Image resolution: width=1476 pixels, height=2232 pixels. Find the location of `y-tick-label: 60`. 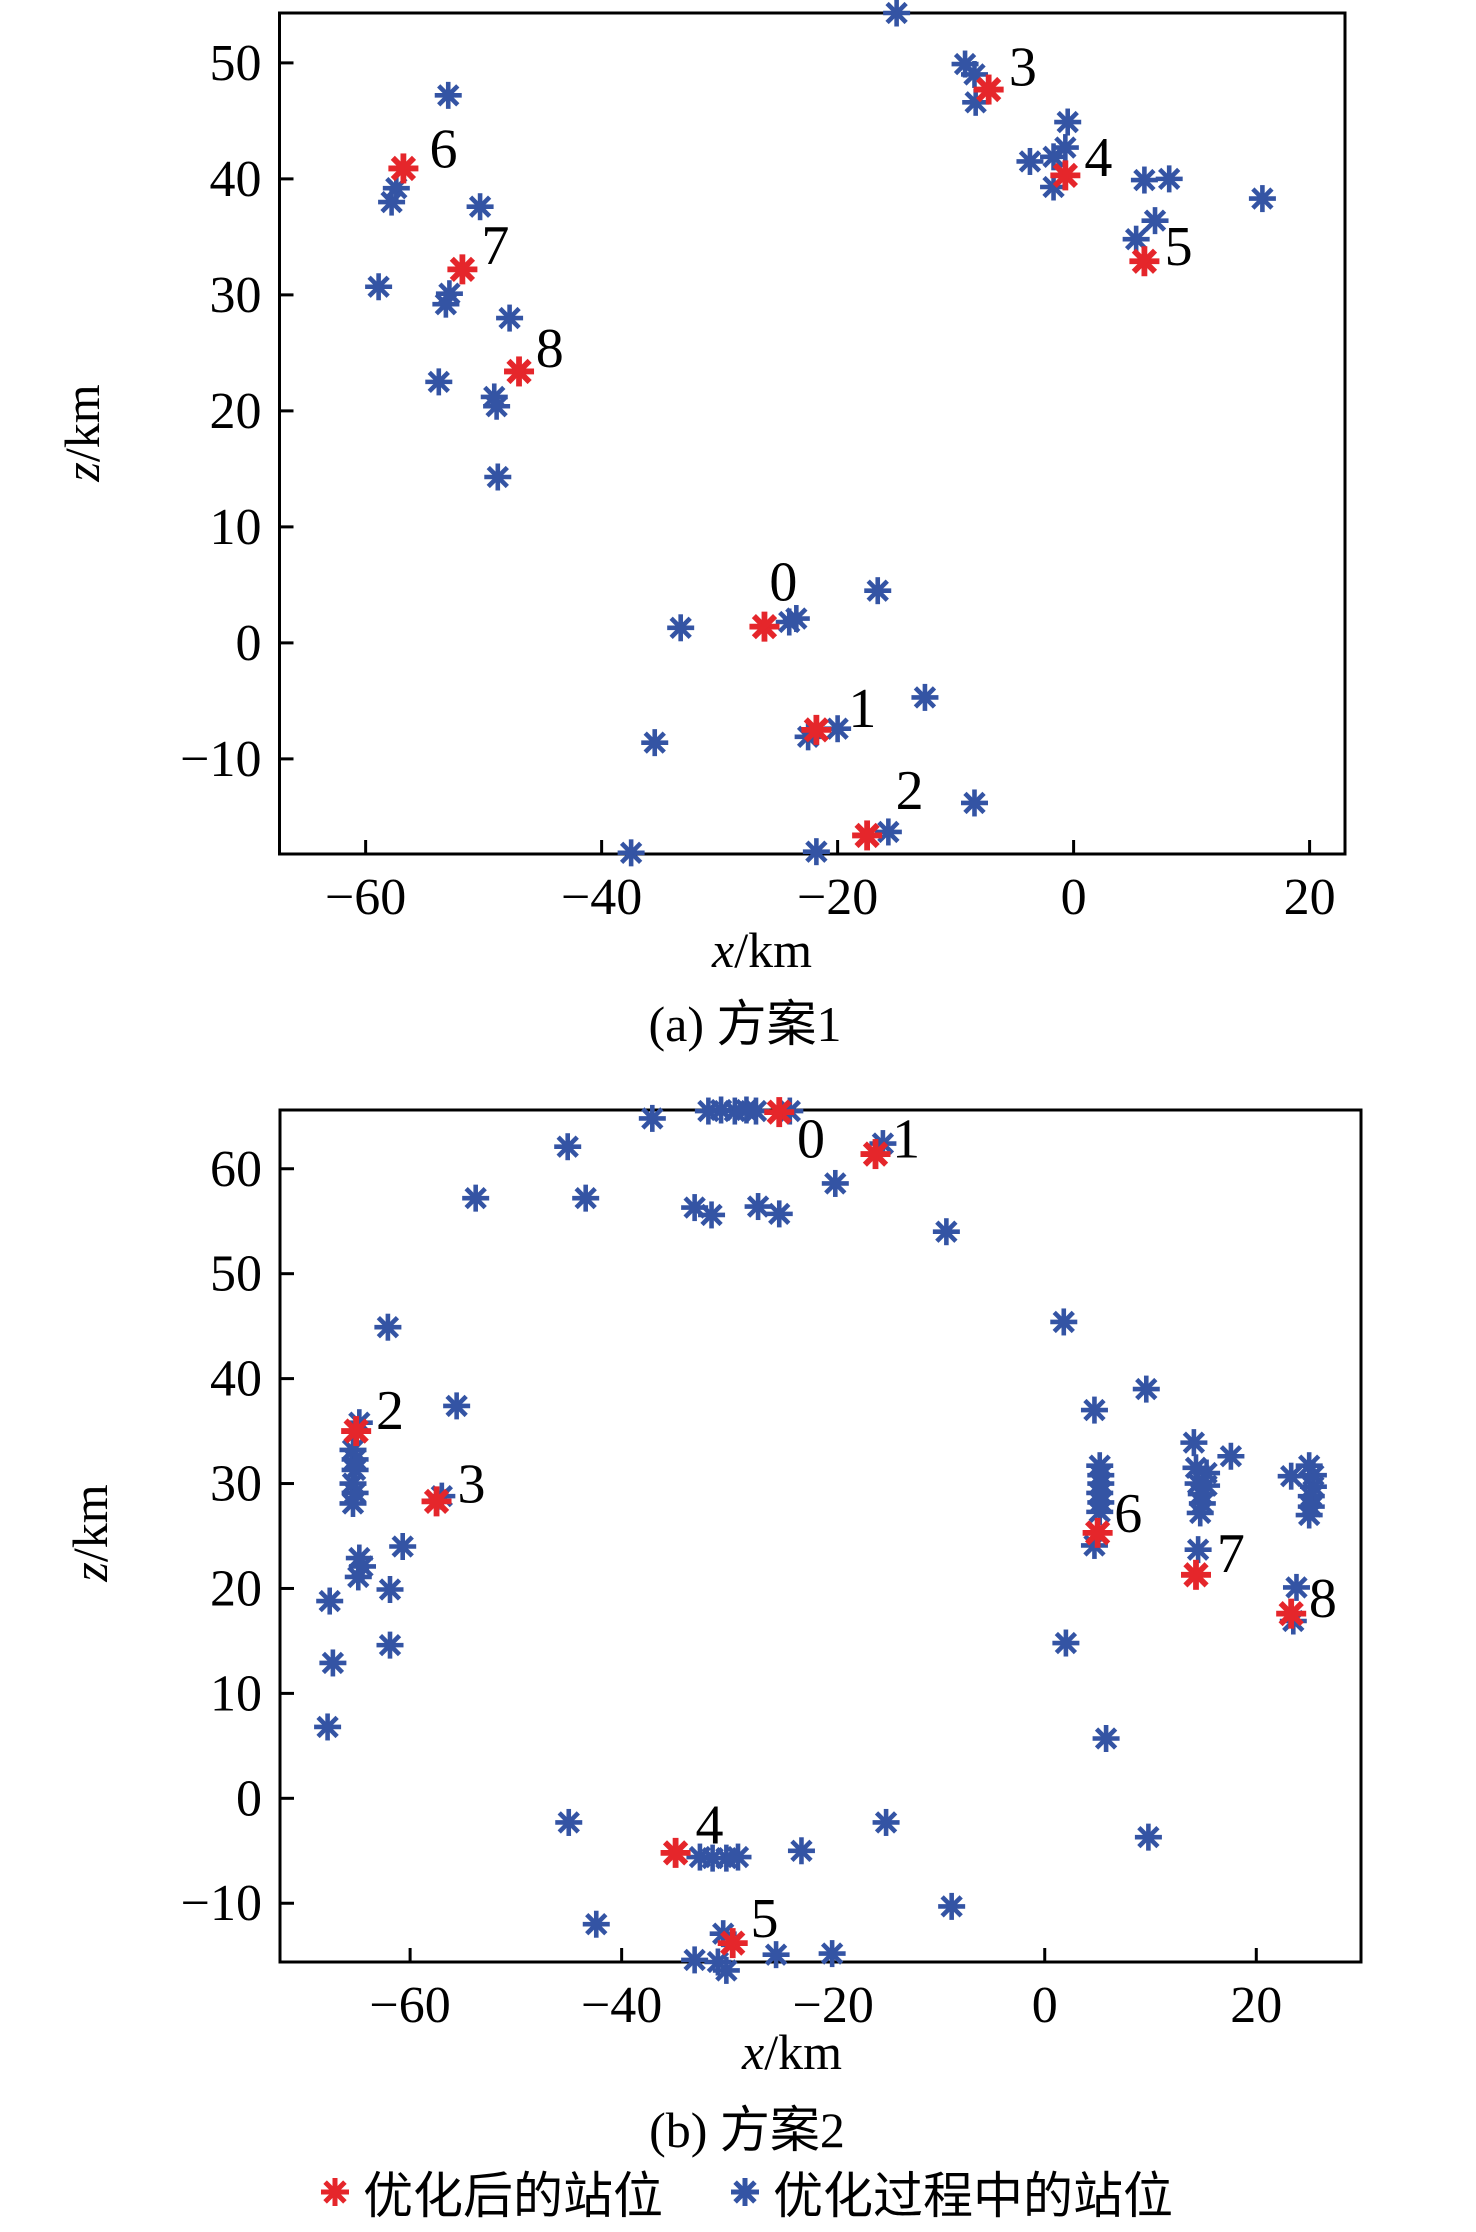

y-tick-label: 60 is located at coordinates (236, 1169).